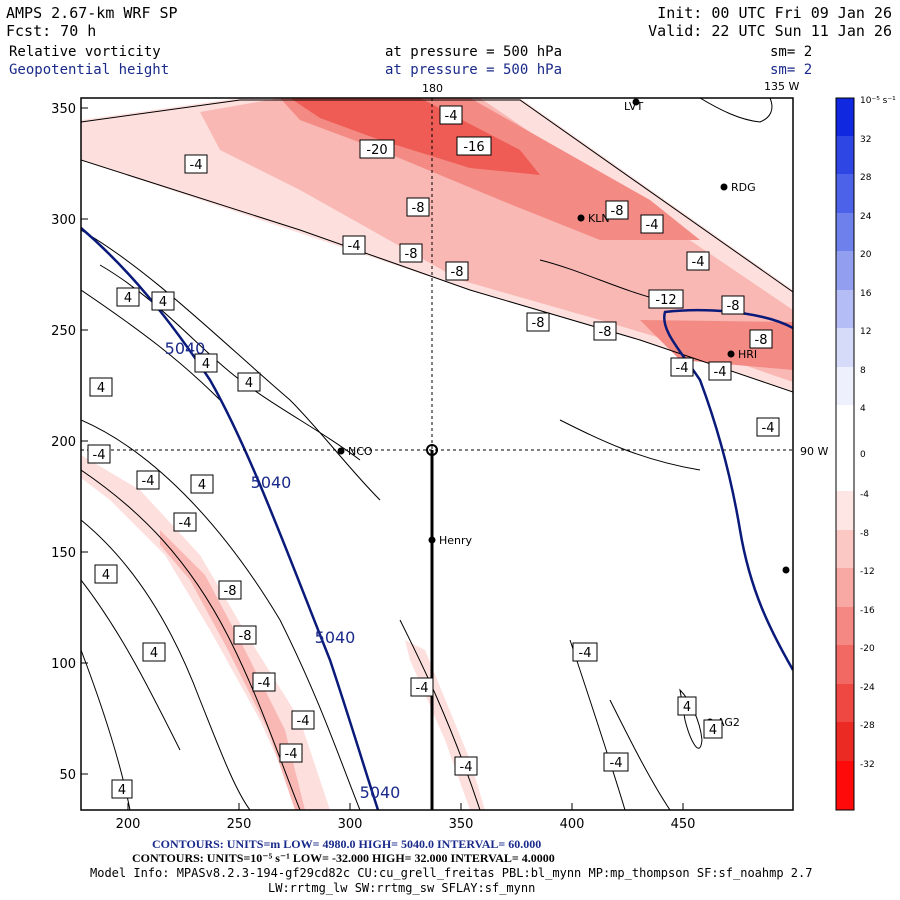 This screenshot has height=900, width=900. I want to click on svg-text: KLN, so click(599, 218).